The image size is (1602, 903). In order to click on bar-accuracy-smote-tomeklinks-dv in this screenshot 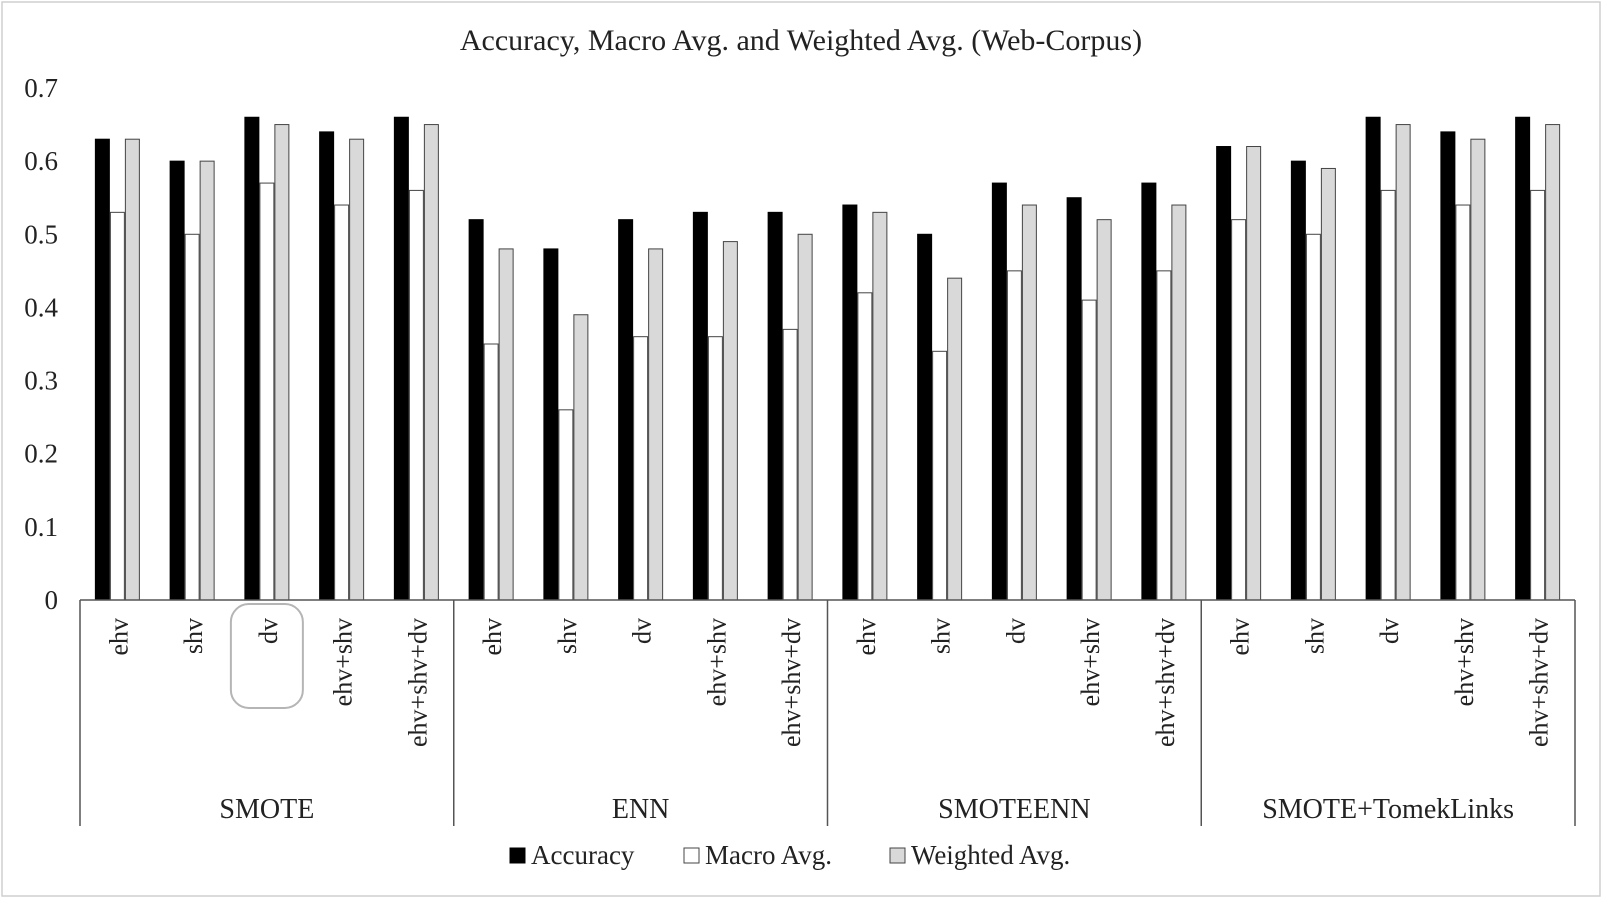, I will do `click(1373, 358)`.